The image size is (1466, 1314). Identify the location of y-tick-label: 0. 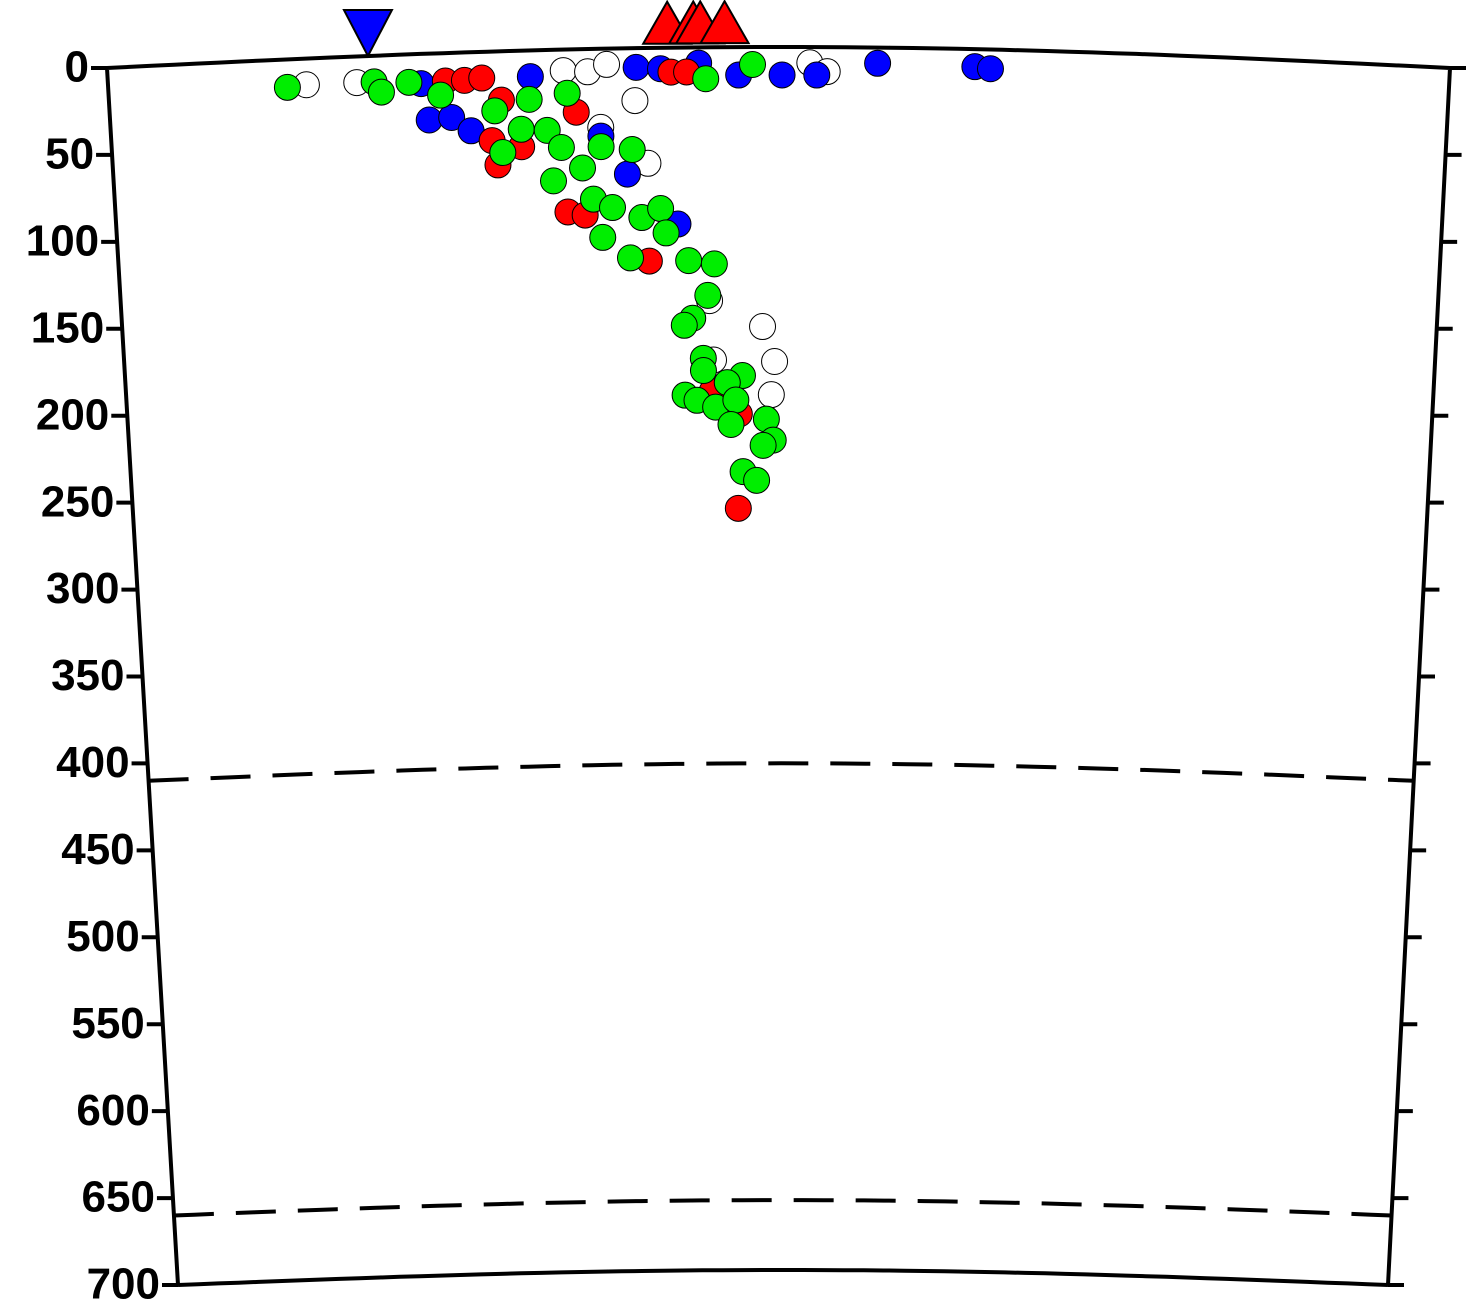
(77, 67).